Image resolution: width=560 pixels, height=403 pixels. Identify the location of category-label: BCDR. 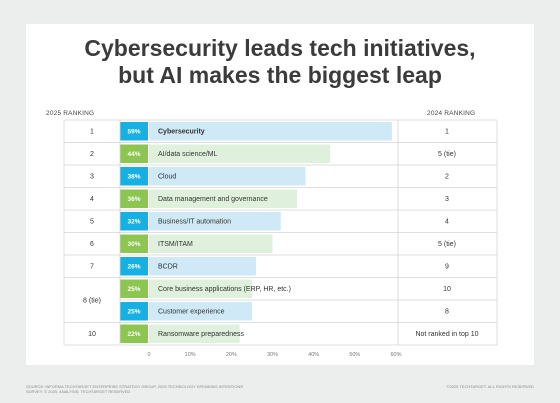
(168, 267).